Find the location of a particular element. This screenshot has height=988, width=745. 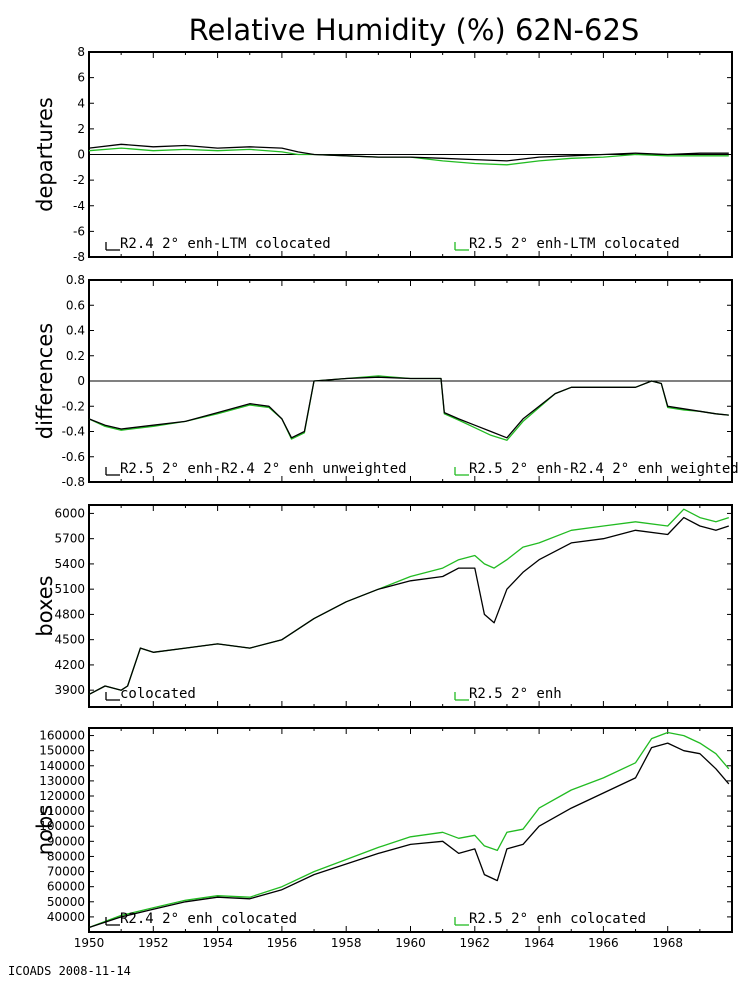

legend-label: R2.5 2° enh colocated is located at coordinates (557, 919).